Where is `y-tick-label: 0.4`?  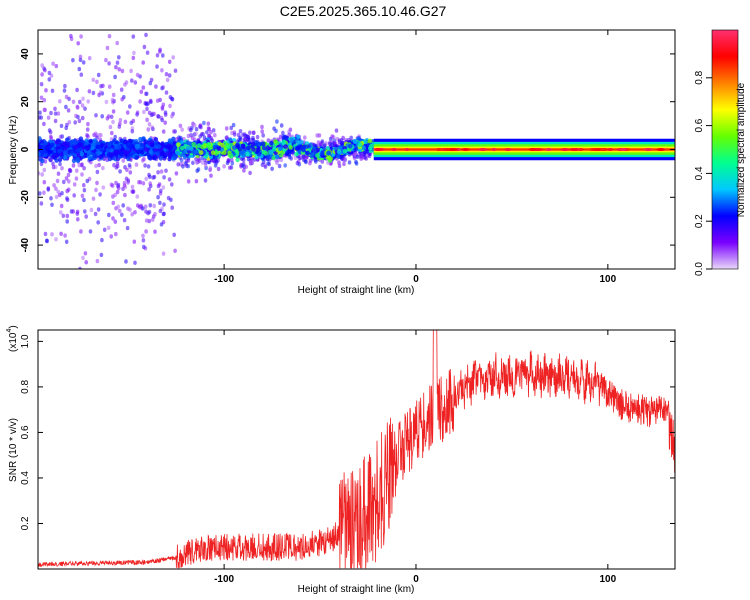 y-tick-label: 0.4 is located at coordinates (25, 478).